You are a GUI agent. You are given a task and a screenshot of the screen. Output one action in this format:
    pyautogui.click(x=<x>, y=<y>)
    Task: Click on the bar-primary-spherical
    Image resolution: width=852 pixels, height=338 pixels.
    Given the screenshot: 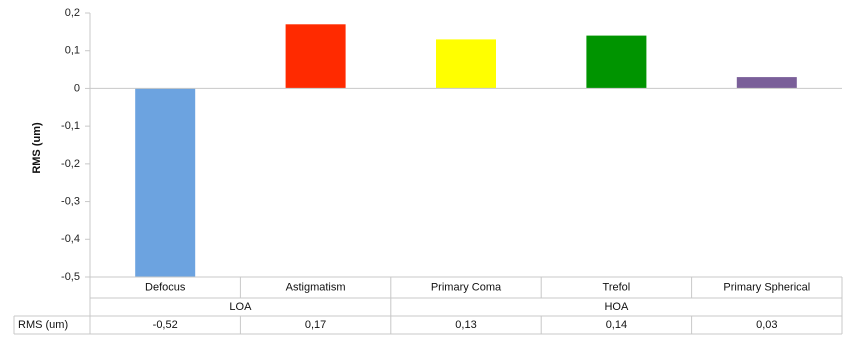 What is the action you would take?
    pyautogui.click(x=766, y=83)
    